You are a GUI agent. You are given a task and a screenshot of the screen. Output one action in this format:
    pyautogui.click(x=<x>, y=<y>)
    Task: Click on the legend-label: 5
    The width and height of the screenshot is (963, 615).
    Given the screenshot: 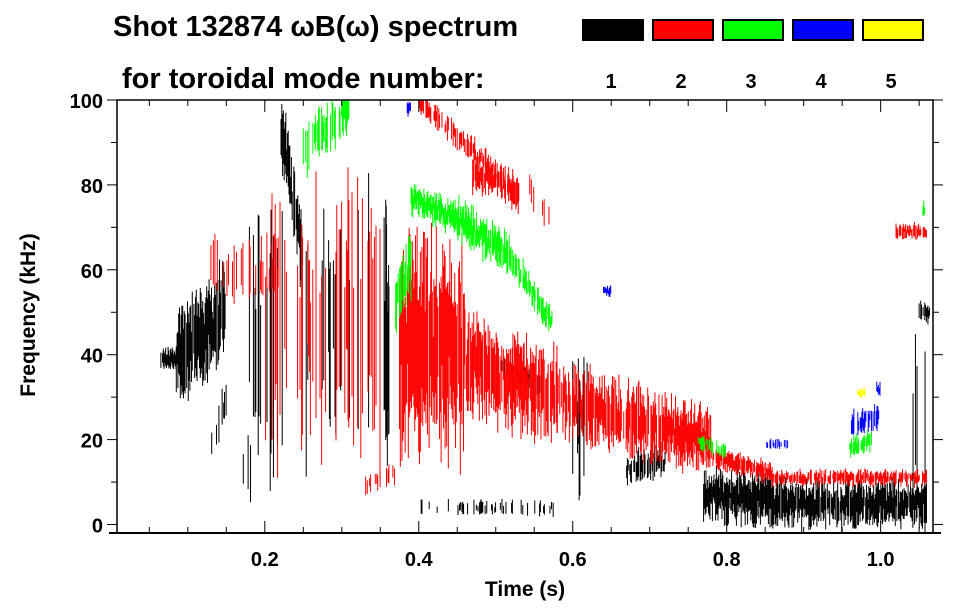 What is the action you would take?
    pyautogui.click(x=890, y=82)
    